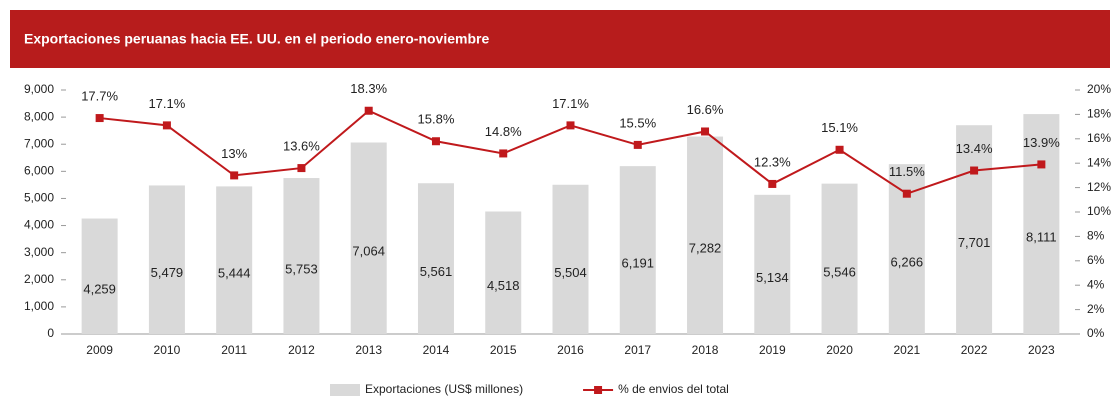 This screenshot has width=1120, height=403. I want to click on x-tick-label: 2014, so click(436, 350).